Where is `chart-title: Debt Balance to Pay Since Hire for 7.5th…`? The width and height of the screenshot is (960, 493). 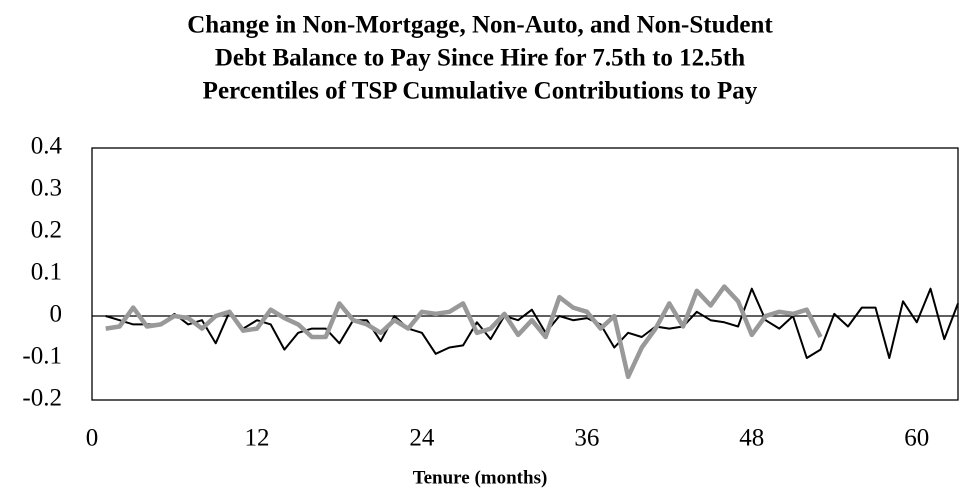
chart-title: Debt Balance to Pay Since Hire for 7.5th… is located at coordinates (480, 58).